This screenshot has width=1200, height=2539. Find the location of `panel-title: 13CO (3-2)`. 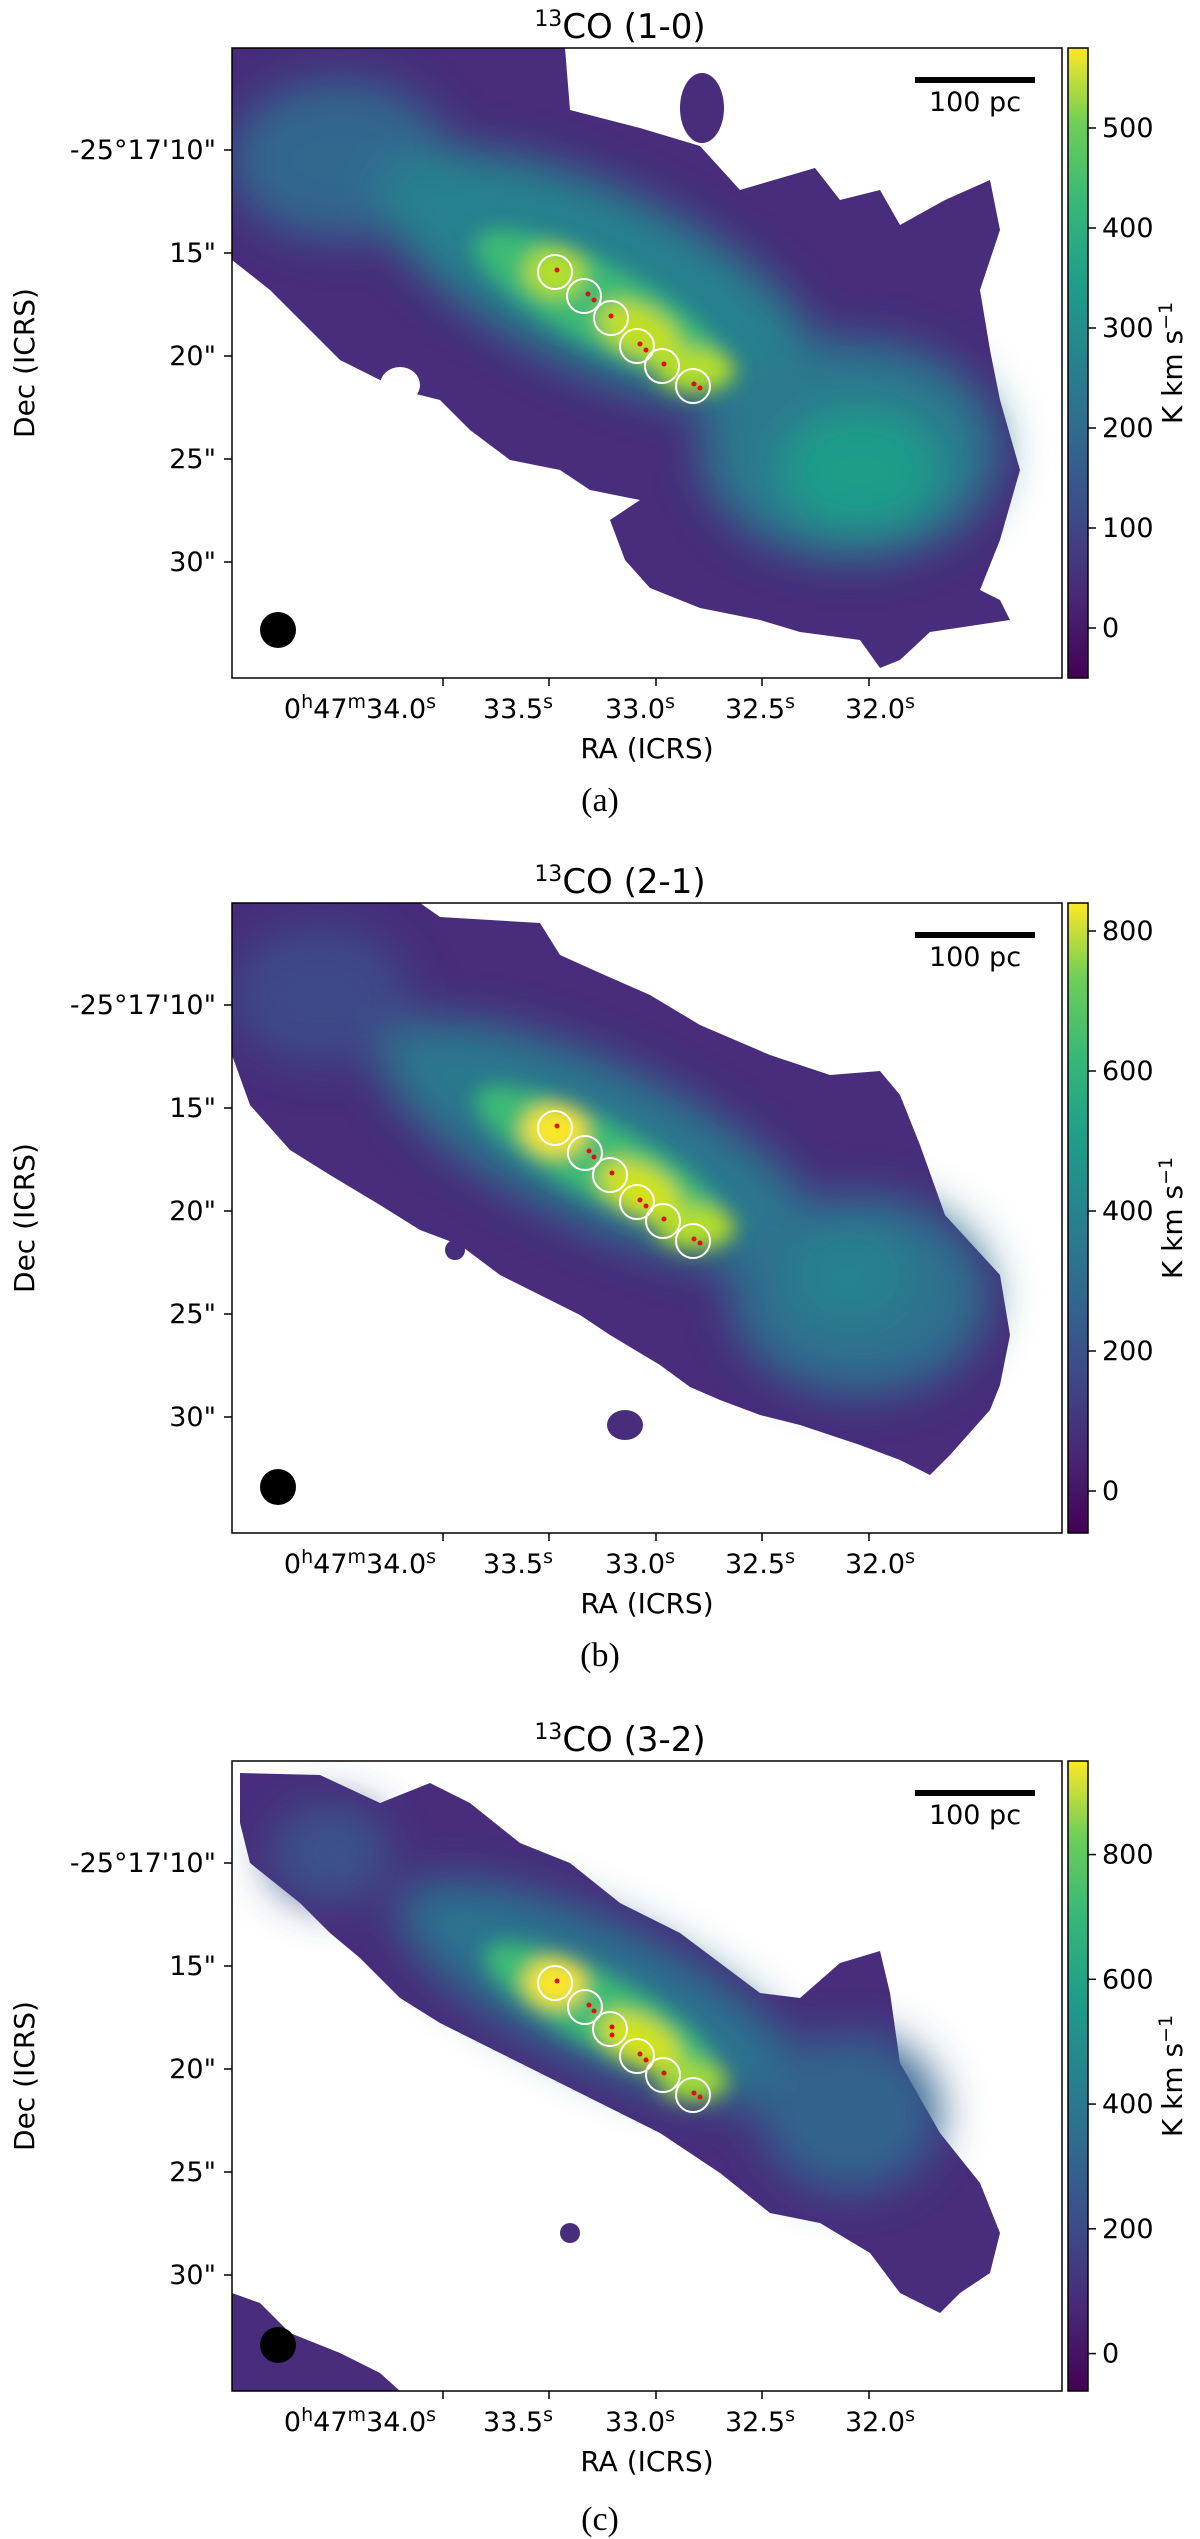

panel-title: 13CO (3-2) is located at coordinates (619, 1740).